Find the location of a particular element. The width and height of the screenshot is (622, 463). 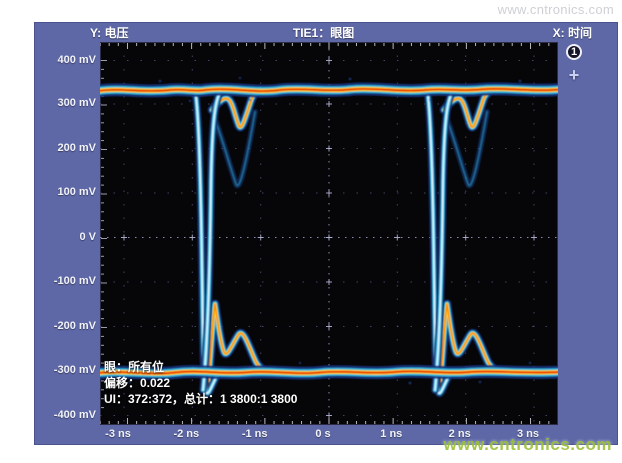

x-axis-label: 0 s is located at coordinates (323, 434).